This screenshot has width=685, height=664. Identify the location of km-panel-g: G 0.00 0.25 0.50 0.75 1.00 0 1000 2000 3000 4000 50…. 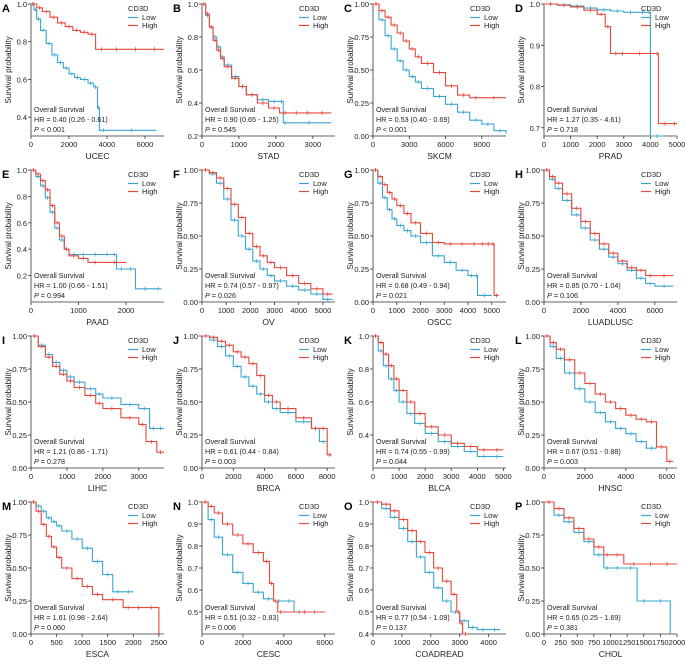
(427, 249).